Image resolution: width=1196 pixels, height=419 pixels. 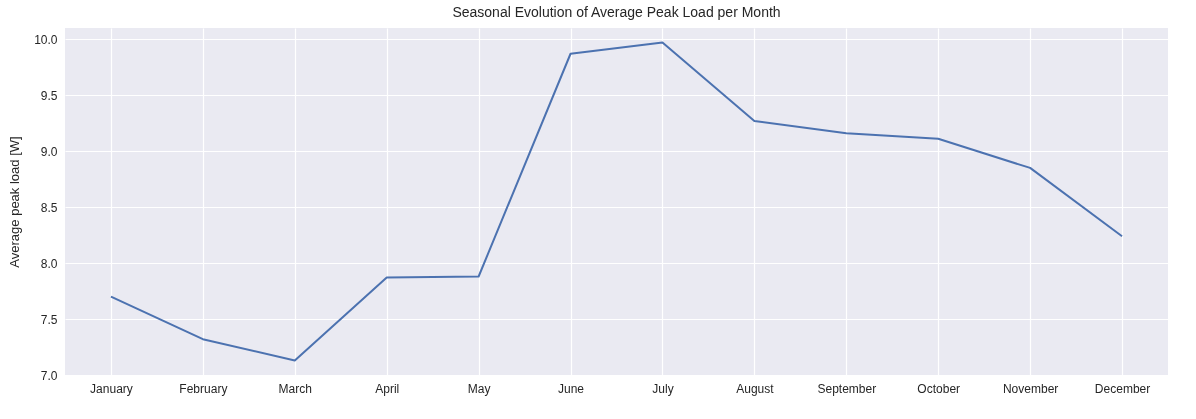 What do you see at coordinates (1122, 388) in the screenshot?
I see `x-tick-label: December` at bounding box center [1122, 388].